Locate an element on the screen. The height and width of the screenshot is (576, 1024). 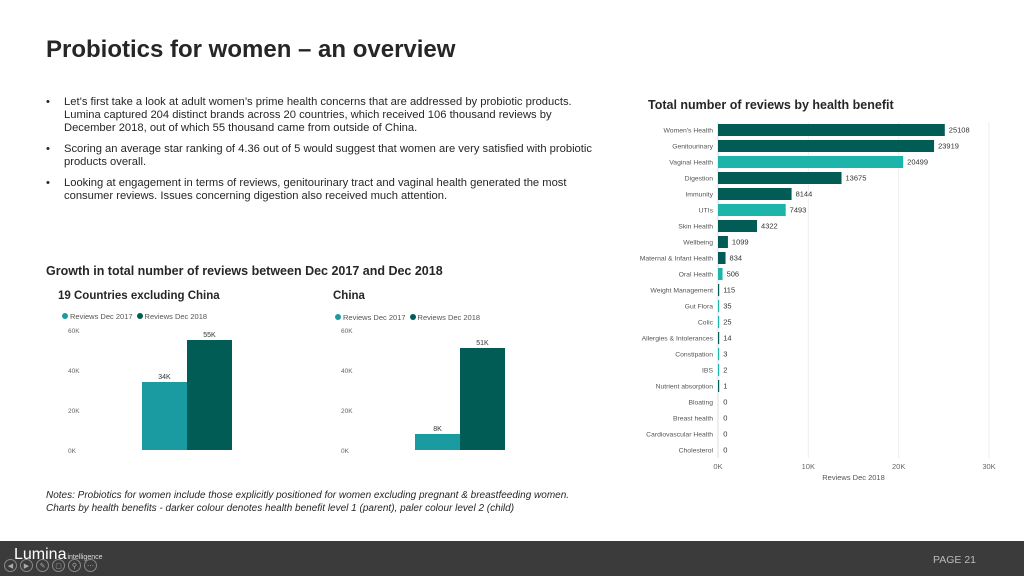
data-label: 115 is located at coordinates (729, 290).